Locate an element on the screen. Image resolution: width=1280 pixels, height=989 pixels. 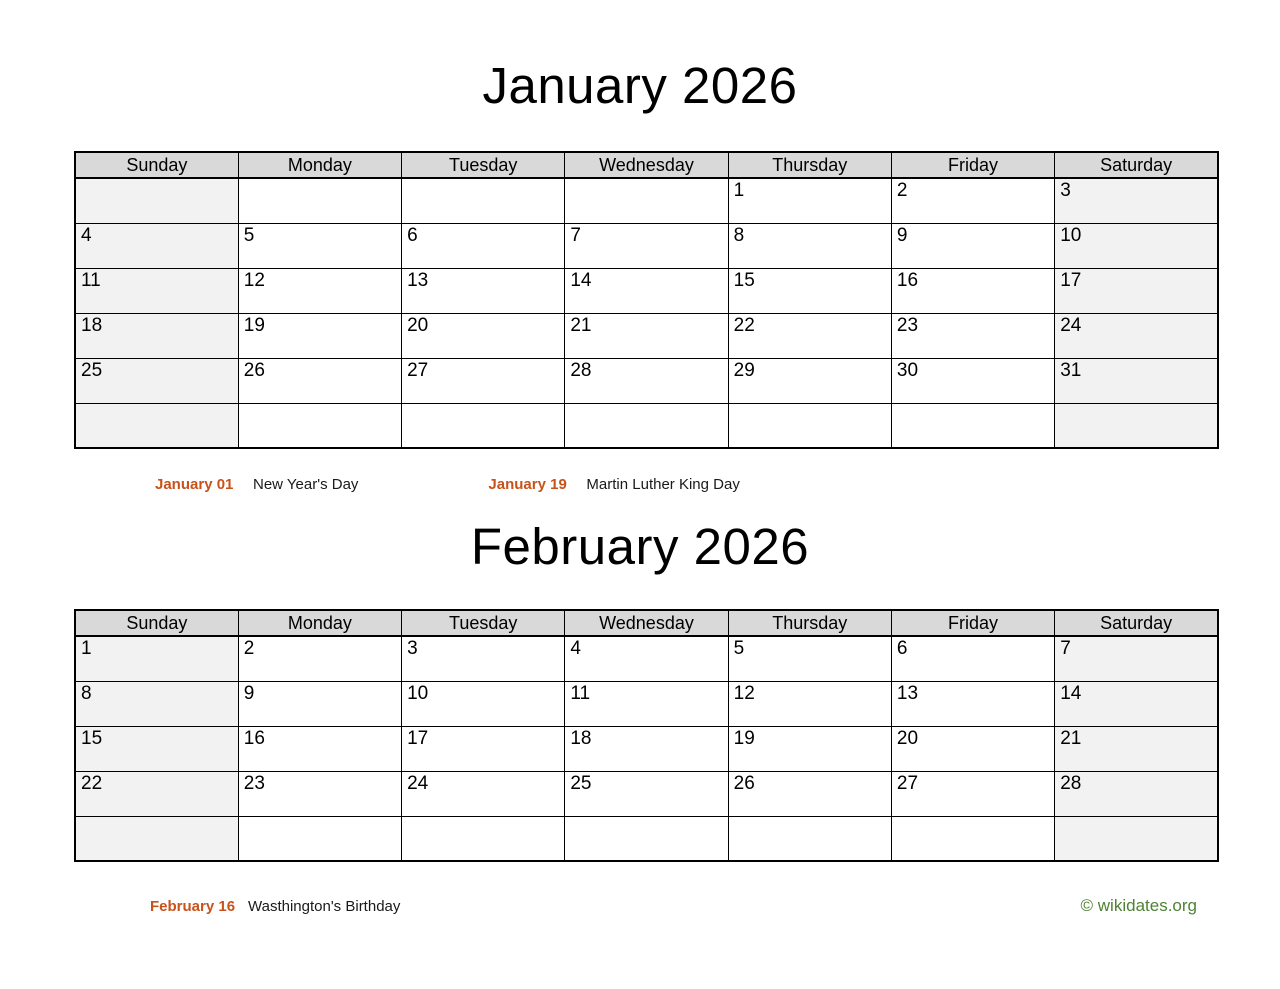
february-month-title: February 2026 is located at coordinates (640, 546).